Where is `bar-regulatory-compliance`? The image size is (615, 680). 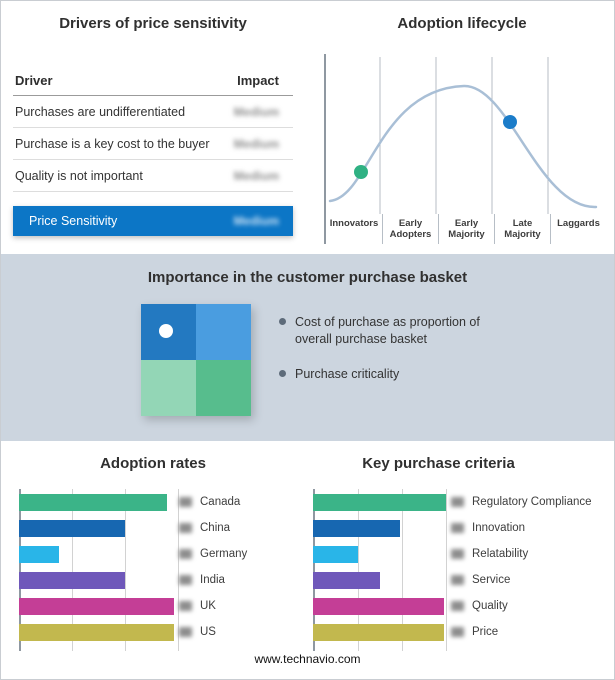
bar-regulatory-compliance is located at coordinates (379, 502).